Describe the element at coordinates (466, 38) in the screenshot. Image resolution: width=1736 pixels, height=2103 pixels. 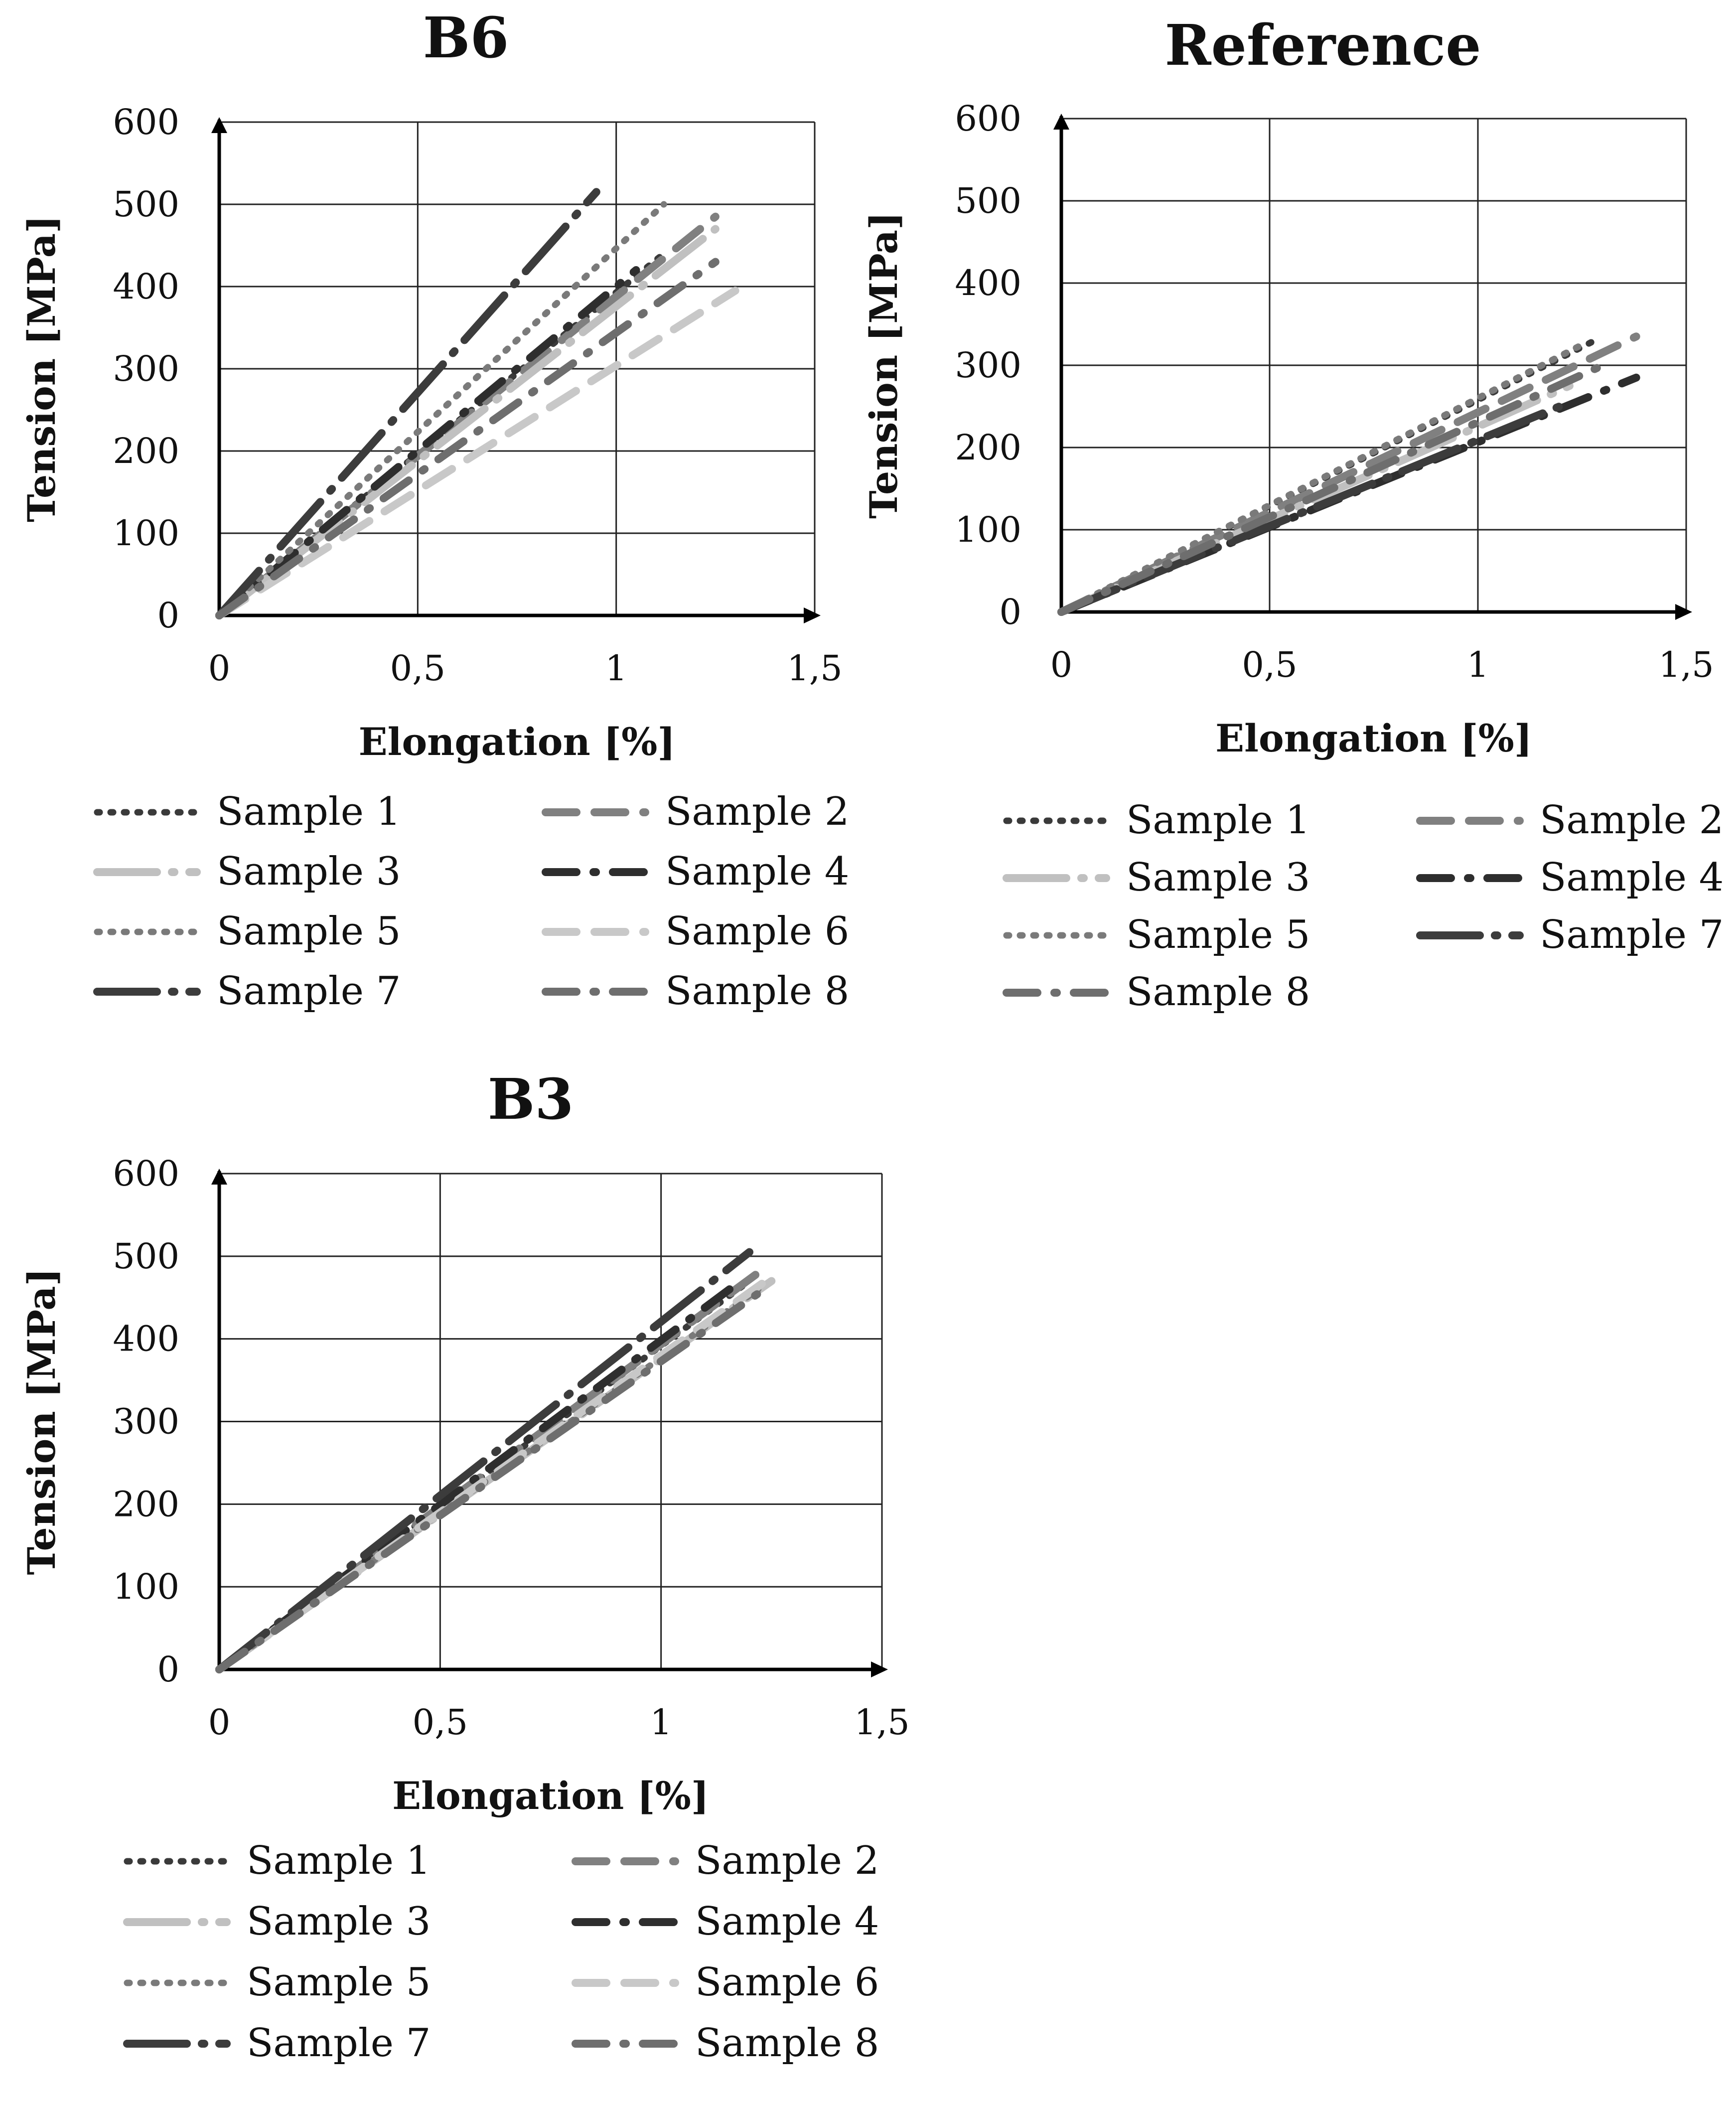
I see `chart-title: B6` at that location.